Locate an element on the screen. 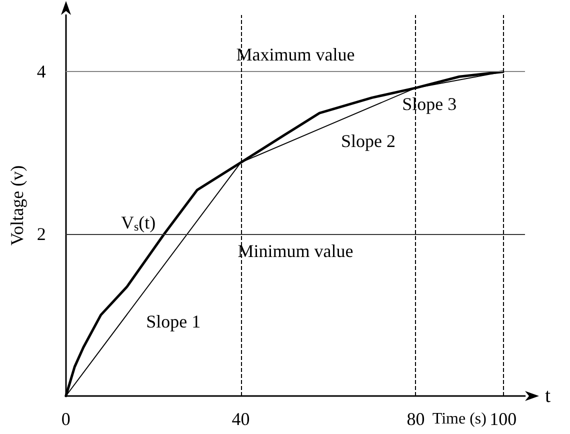 This screenshot has width=570, height=434. y-tick-label: 4 is located at coordinates (41, 72).